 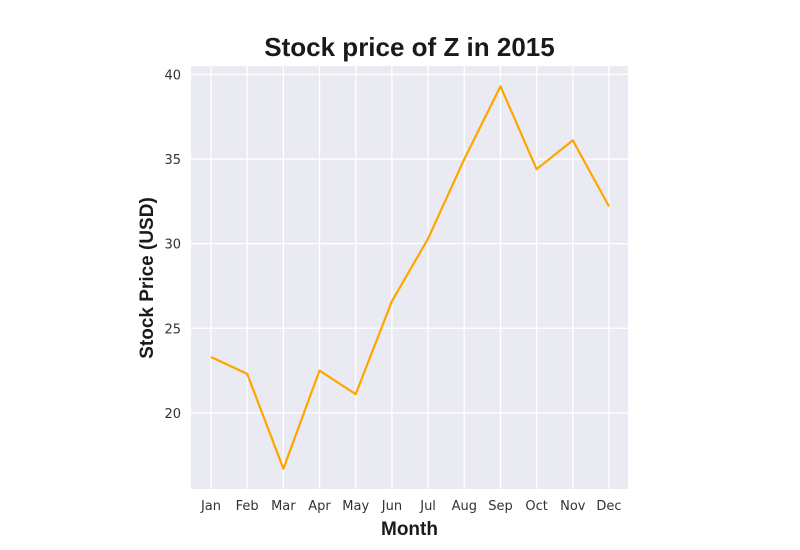 I want to click on x-tick-label: Feb, so click(x=247, y=506).